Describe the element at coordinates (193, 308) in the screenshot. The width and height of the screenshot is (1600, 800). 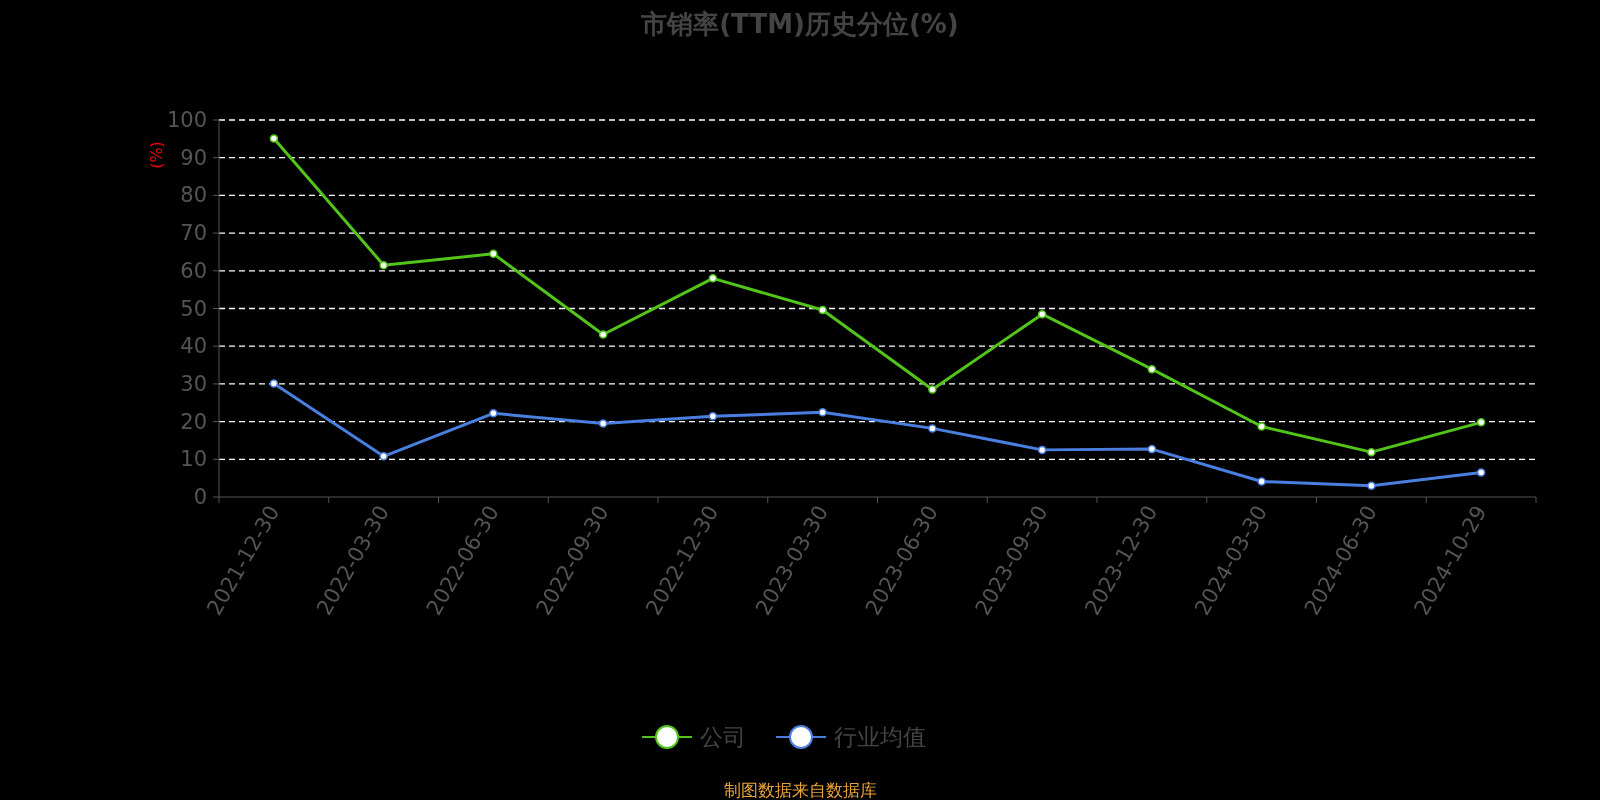
I see `y-tick-label: 50` at that location.